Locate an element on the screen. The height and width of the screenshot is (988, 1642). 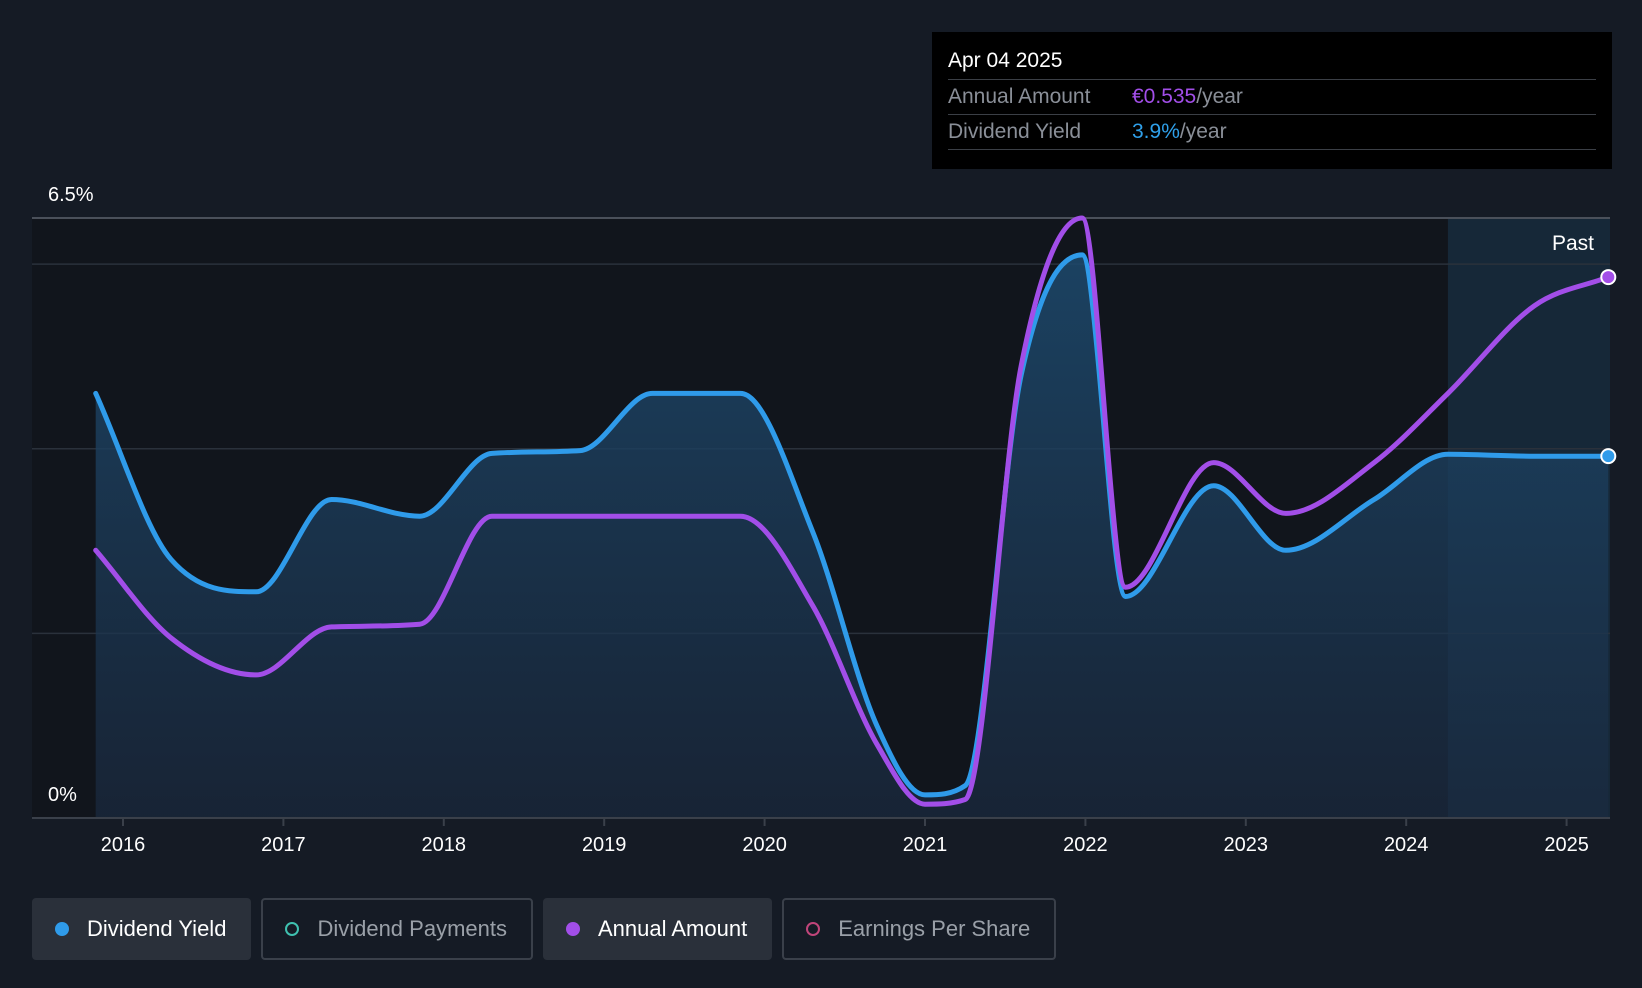
x-tick-label: 2022 is located at coordinates (1085, 845).